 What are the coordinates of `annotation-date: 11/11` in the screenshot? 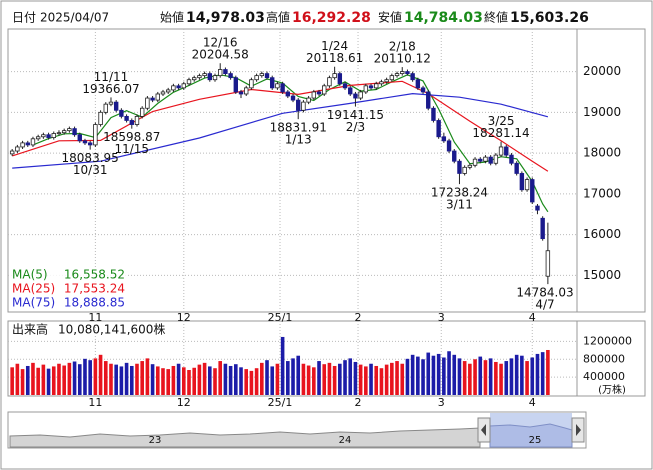 It's located at (111, 77).